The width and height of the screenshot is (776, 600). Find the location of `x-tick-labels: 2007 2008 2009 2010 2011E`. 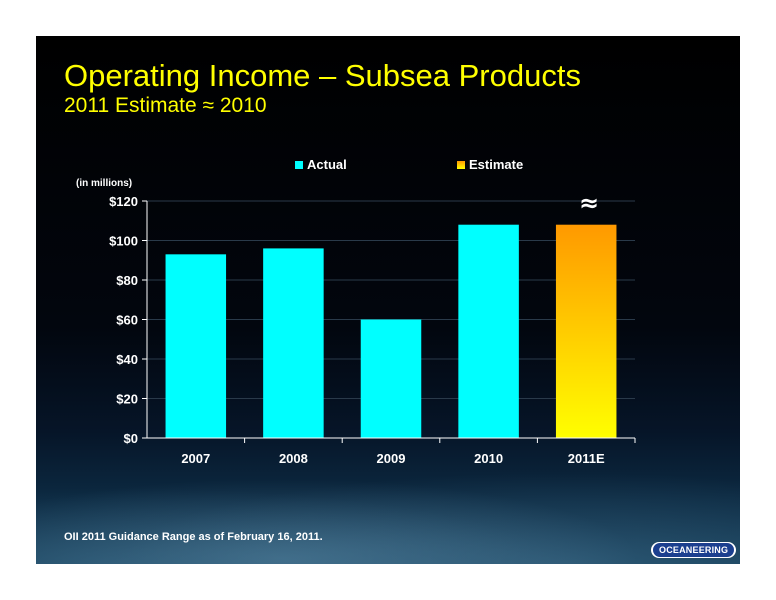

x-tick-labels: 2007 2008 2009 2010 2011E is located at coordinates (393, 458).